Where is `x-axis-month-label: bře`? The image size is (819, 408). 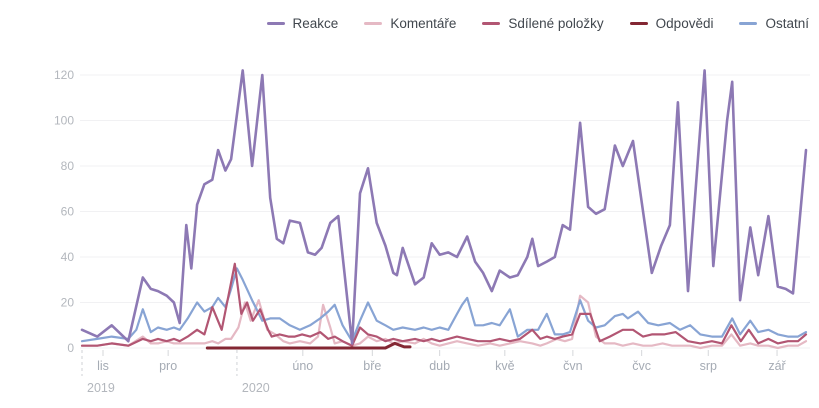 x-axis-month-label: bře is located at coordinates (372, 366).